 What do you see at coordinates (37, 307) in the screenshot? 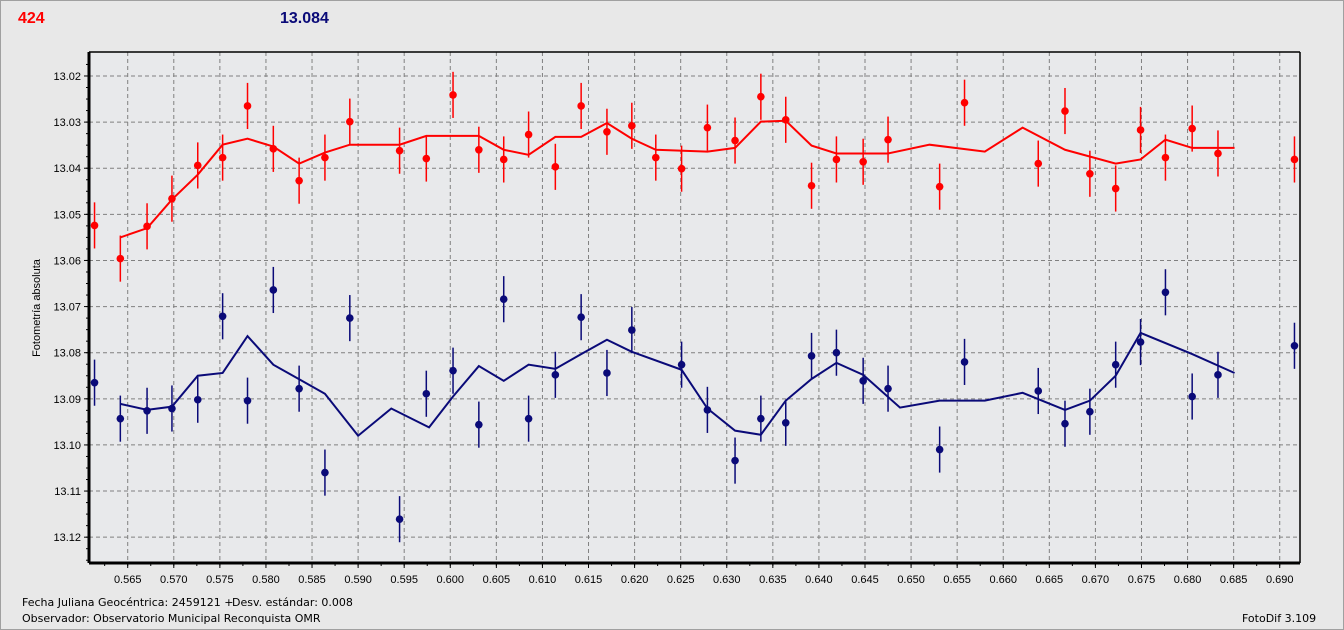
I see `y-axis-label: Fotometría absoluta` at bounding box center [37, 307].